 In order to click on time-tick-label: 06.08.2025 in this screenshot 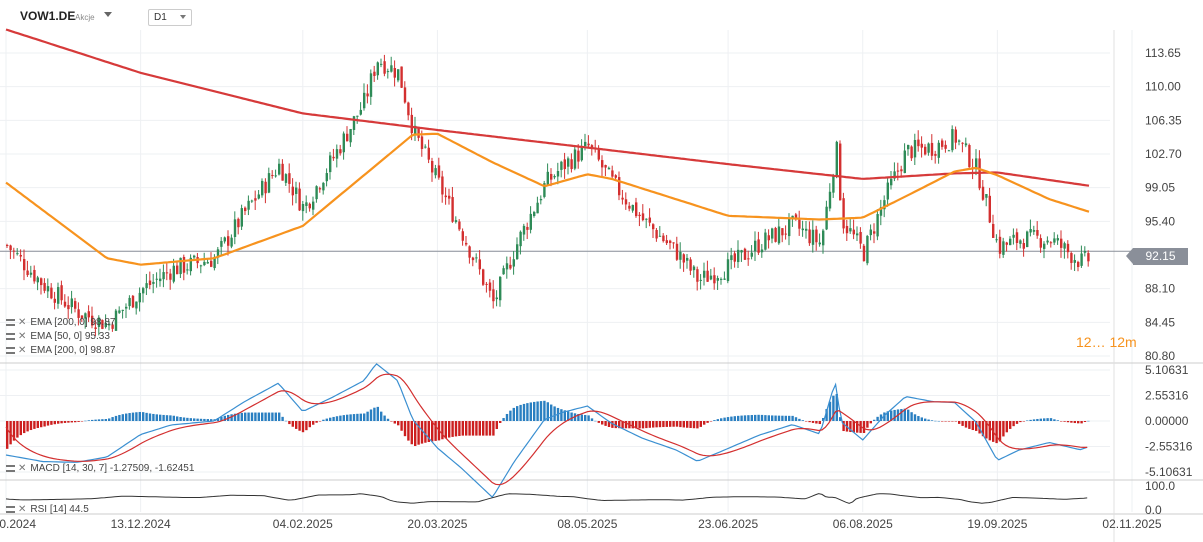, I will do `click(863, 524)`.